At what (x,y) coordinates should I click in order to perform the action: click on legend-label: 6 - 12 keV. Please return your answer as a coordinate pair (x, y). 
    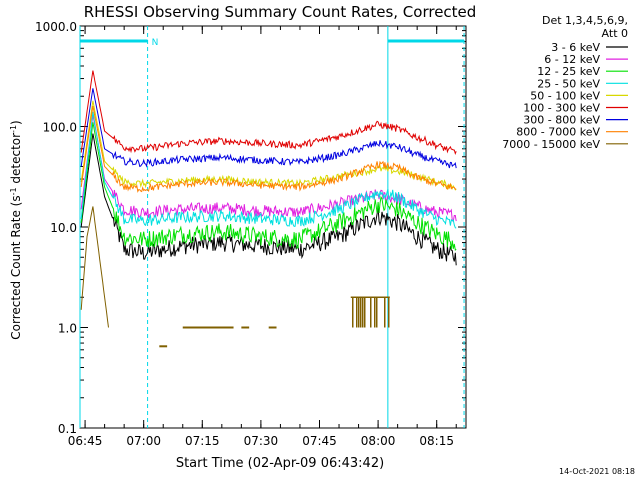
    Looking at the image, I should click on (572, 59).